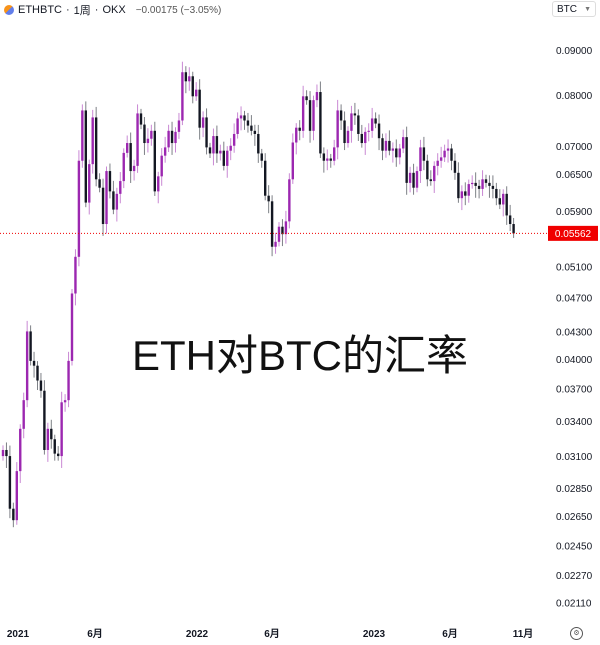 Image resolution: width=600 pixels, height=645 pixels. I want to click on price-tick: 0.04700, so click(574, 299).